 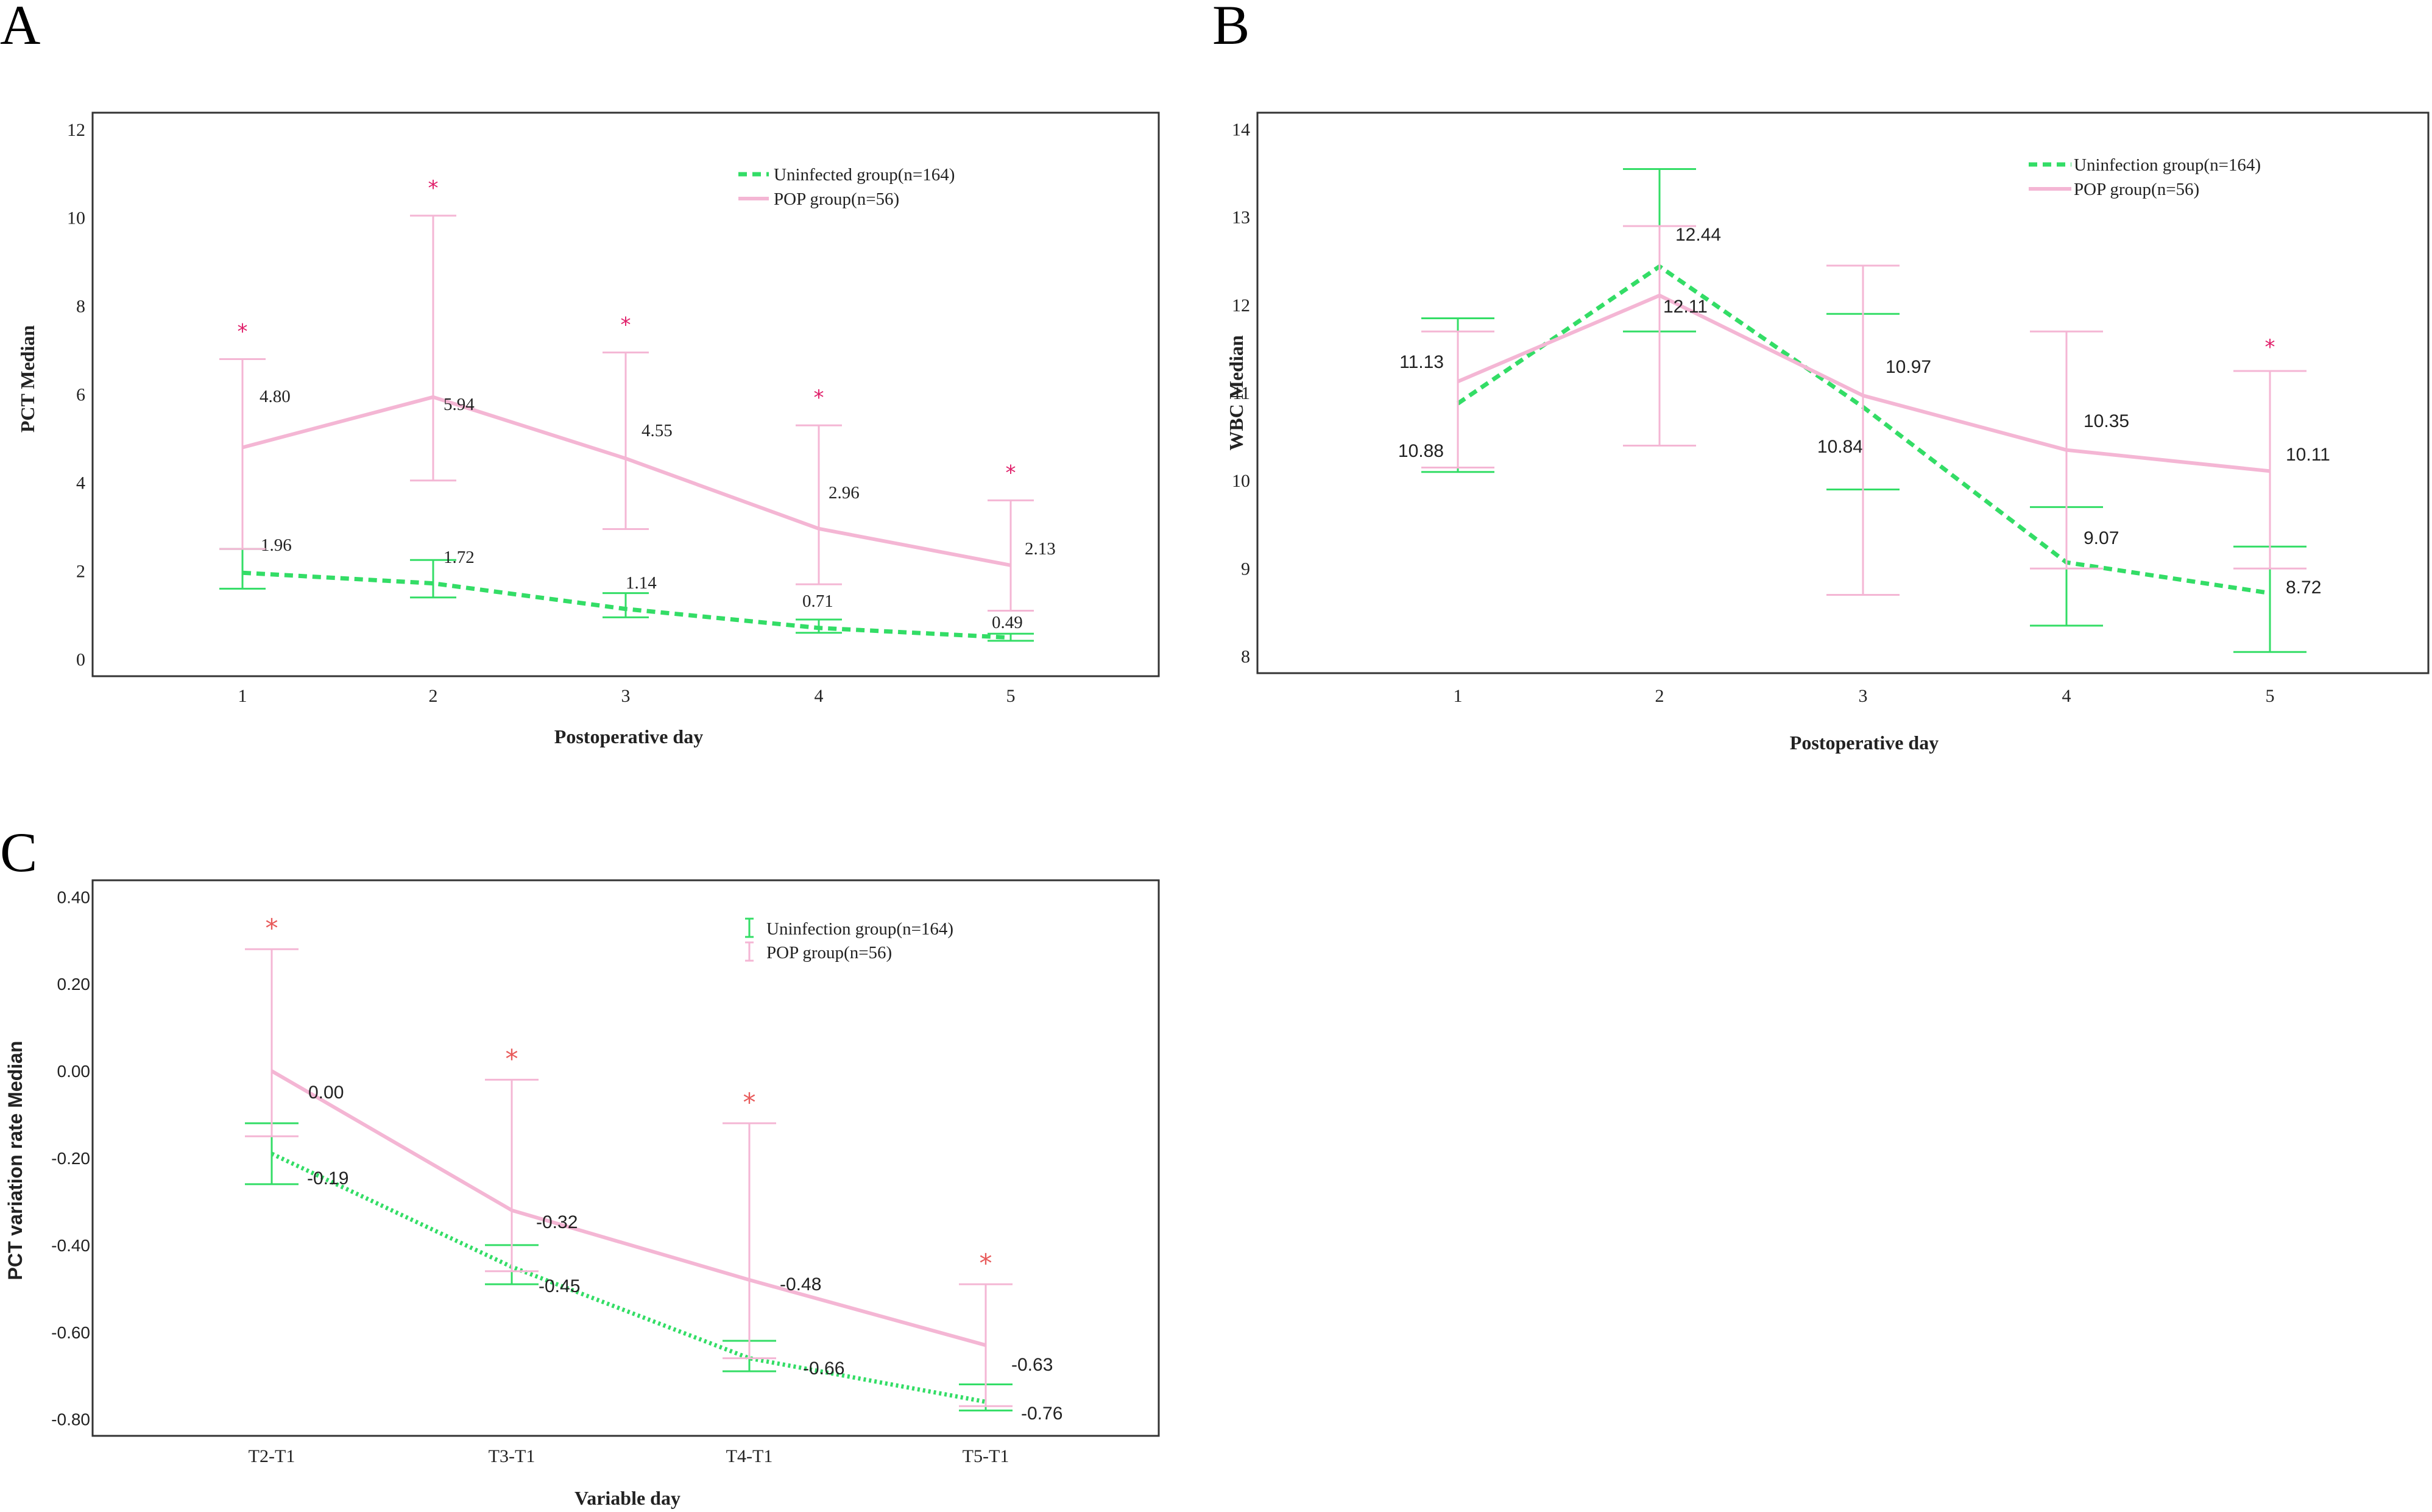 What do you see at coordinates (459, 404) in the screenshot?
I see `pop-data-label: 5.94` at bounding box center [459, 404].